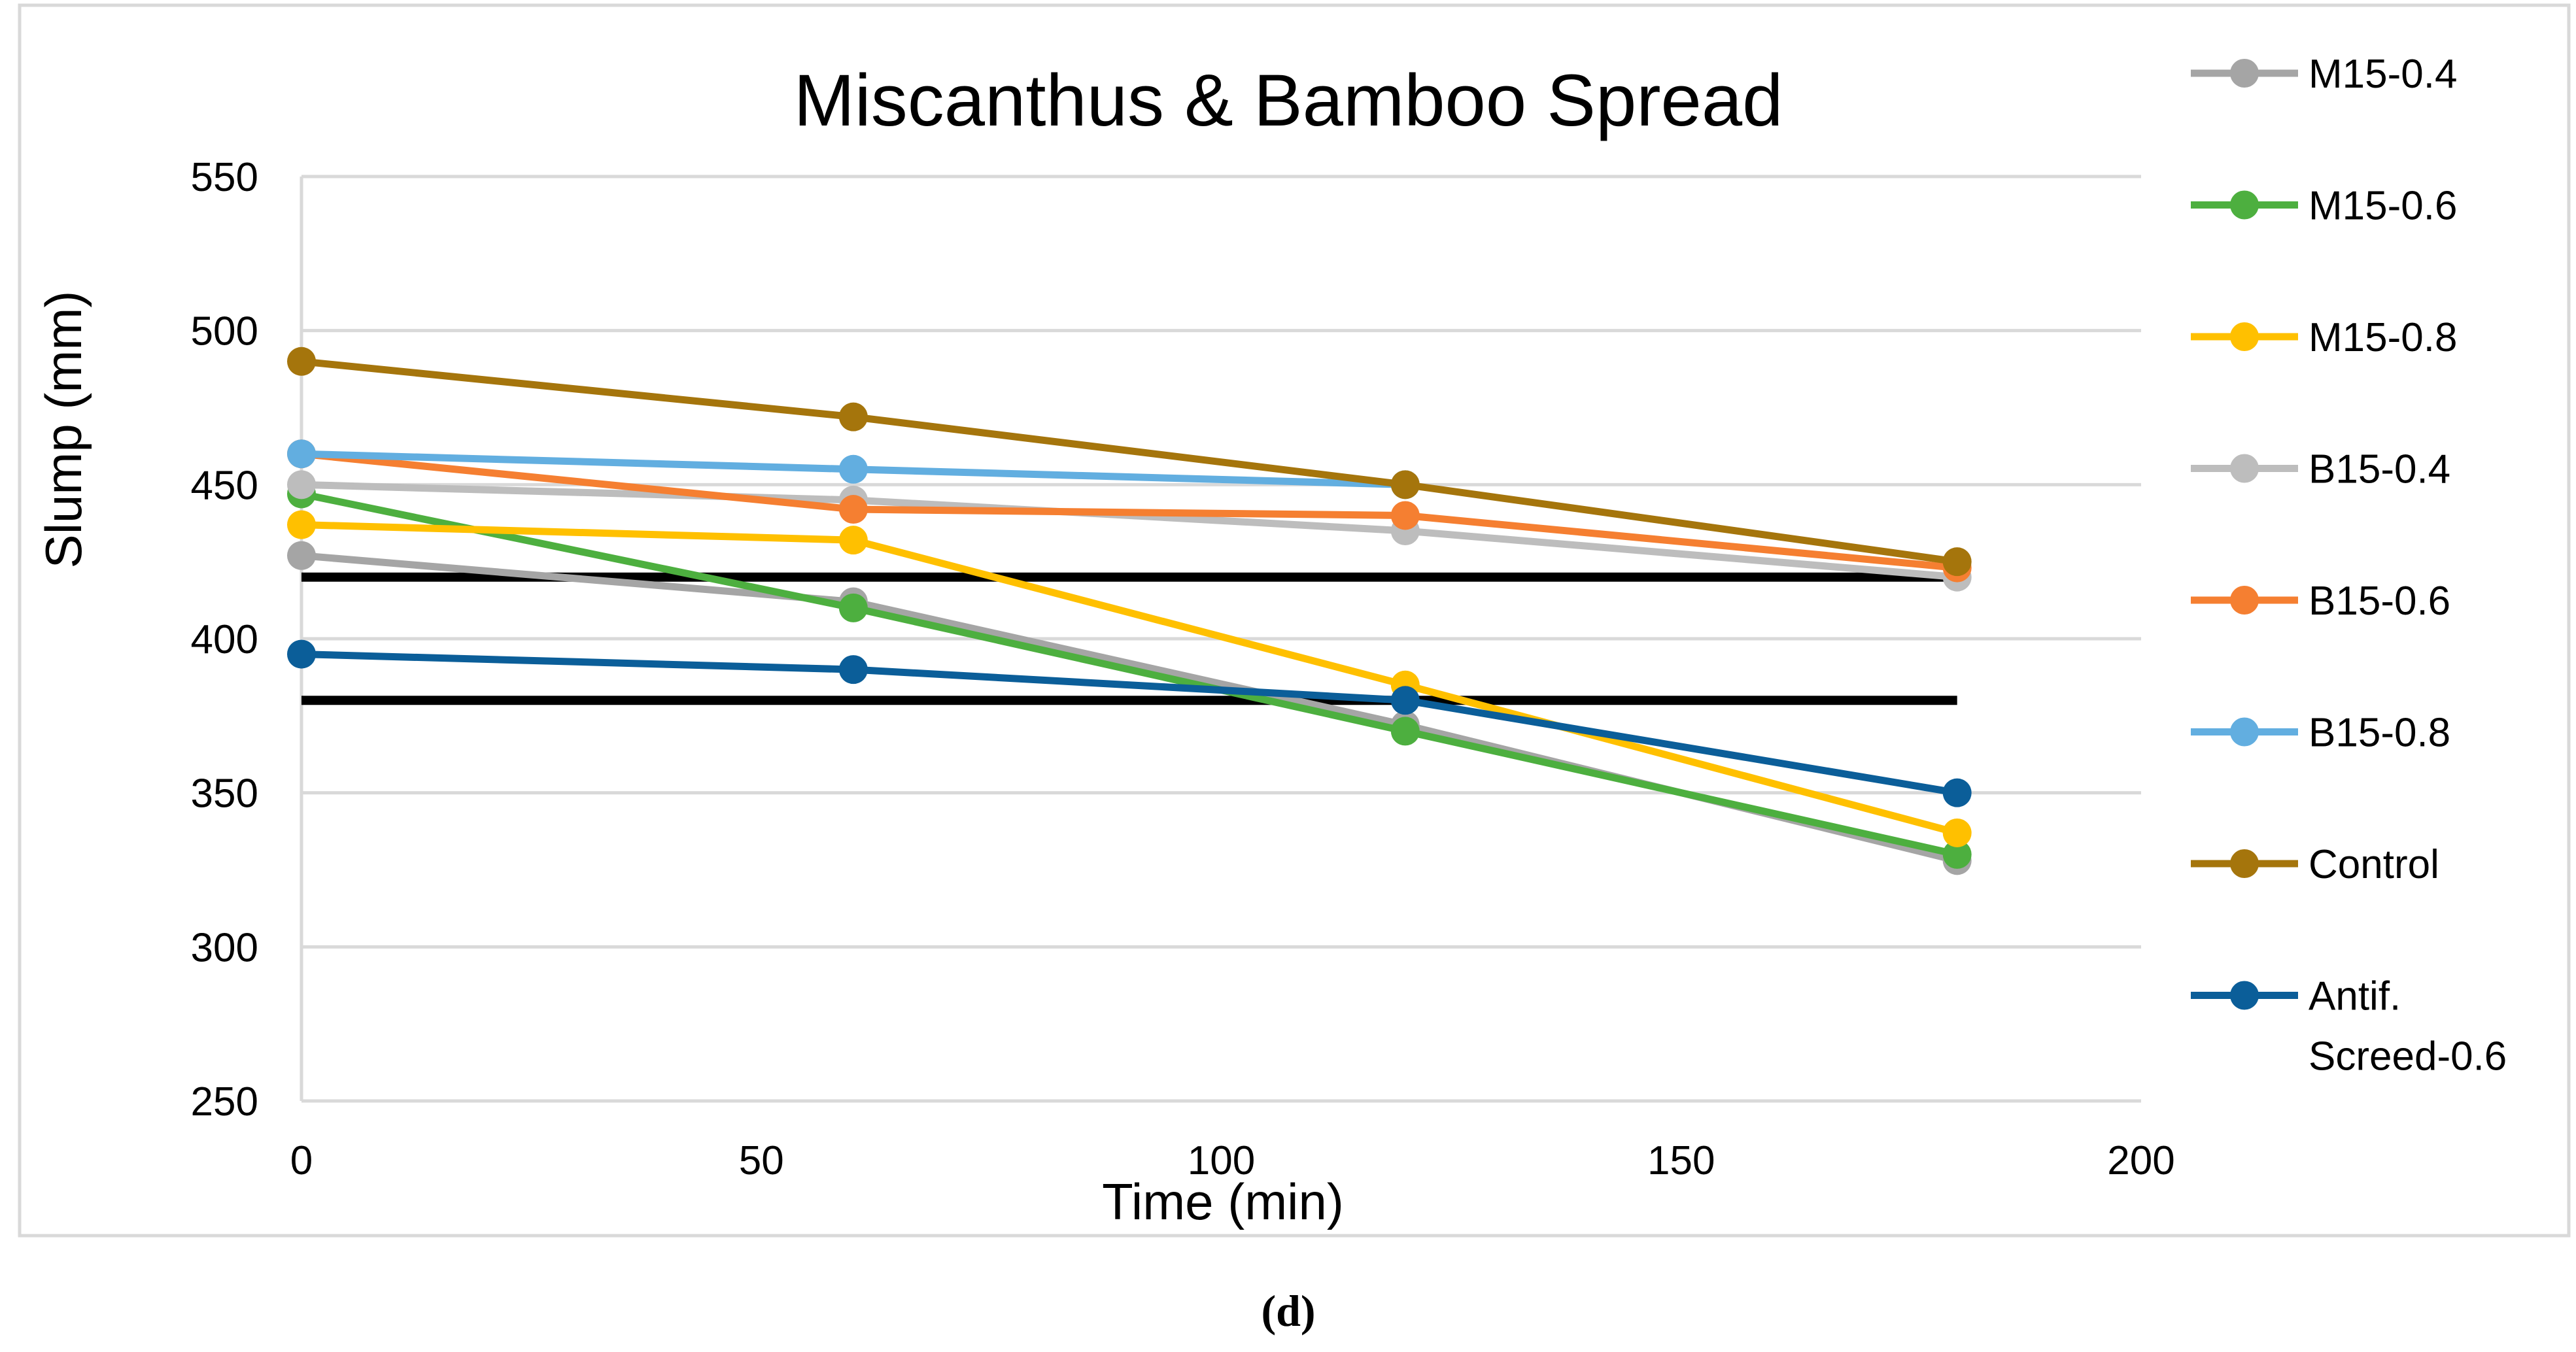 The height and width of the screenshot is (1352, 2576). I want to click on x-tick-label: 200, so click(2140, 1160).